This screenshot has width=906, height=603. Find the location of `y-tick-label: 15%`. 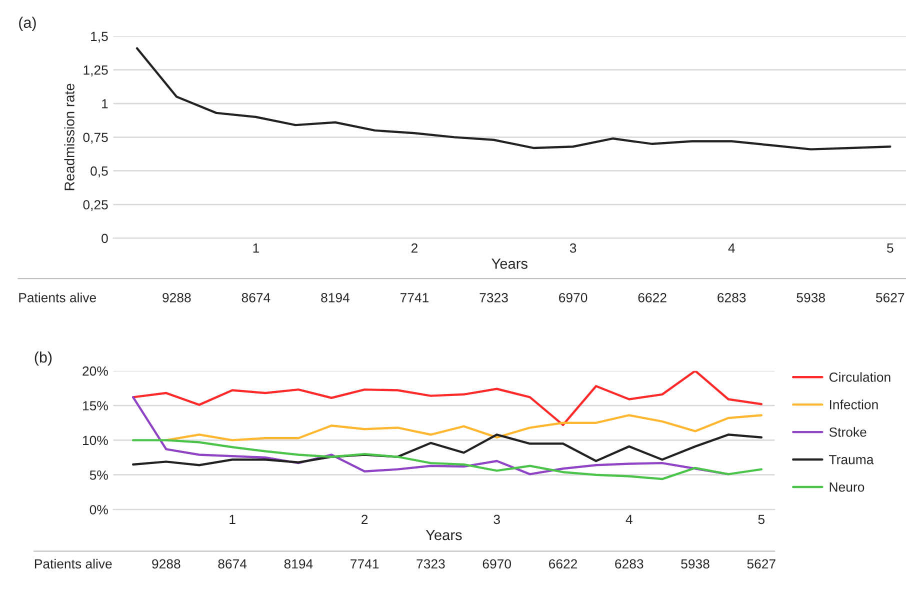

y-tick-label: 15% is located at coordinates (95, 405).